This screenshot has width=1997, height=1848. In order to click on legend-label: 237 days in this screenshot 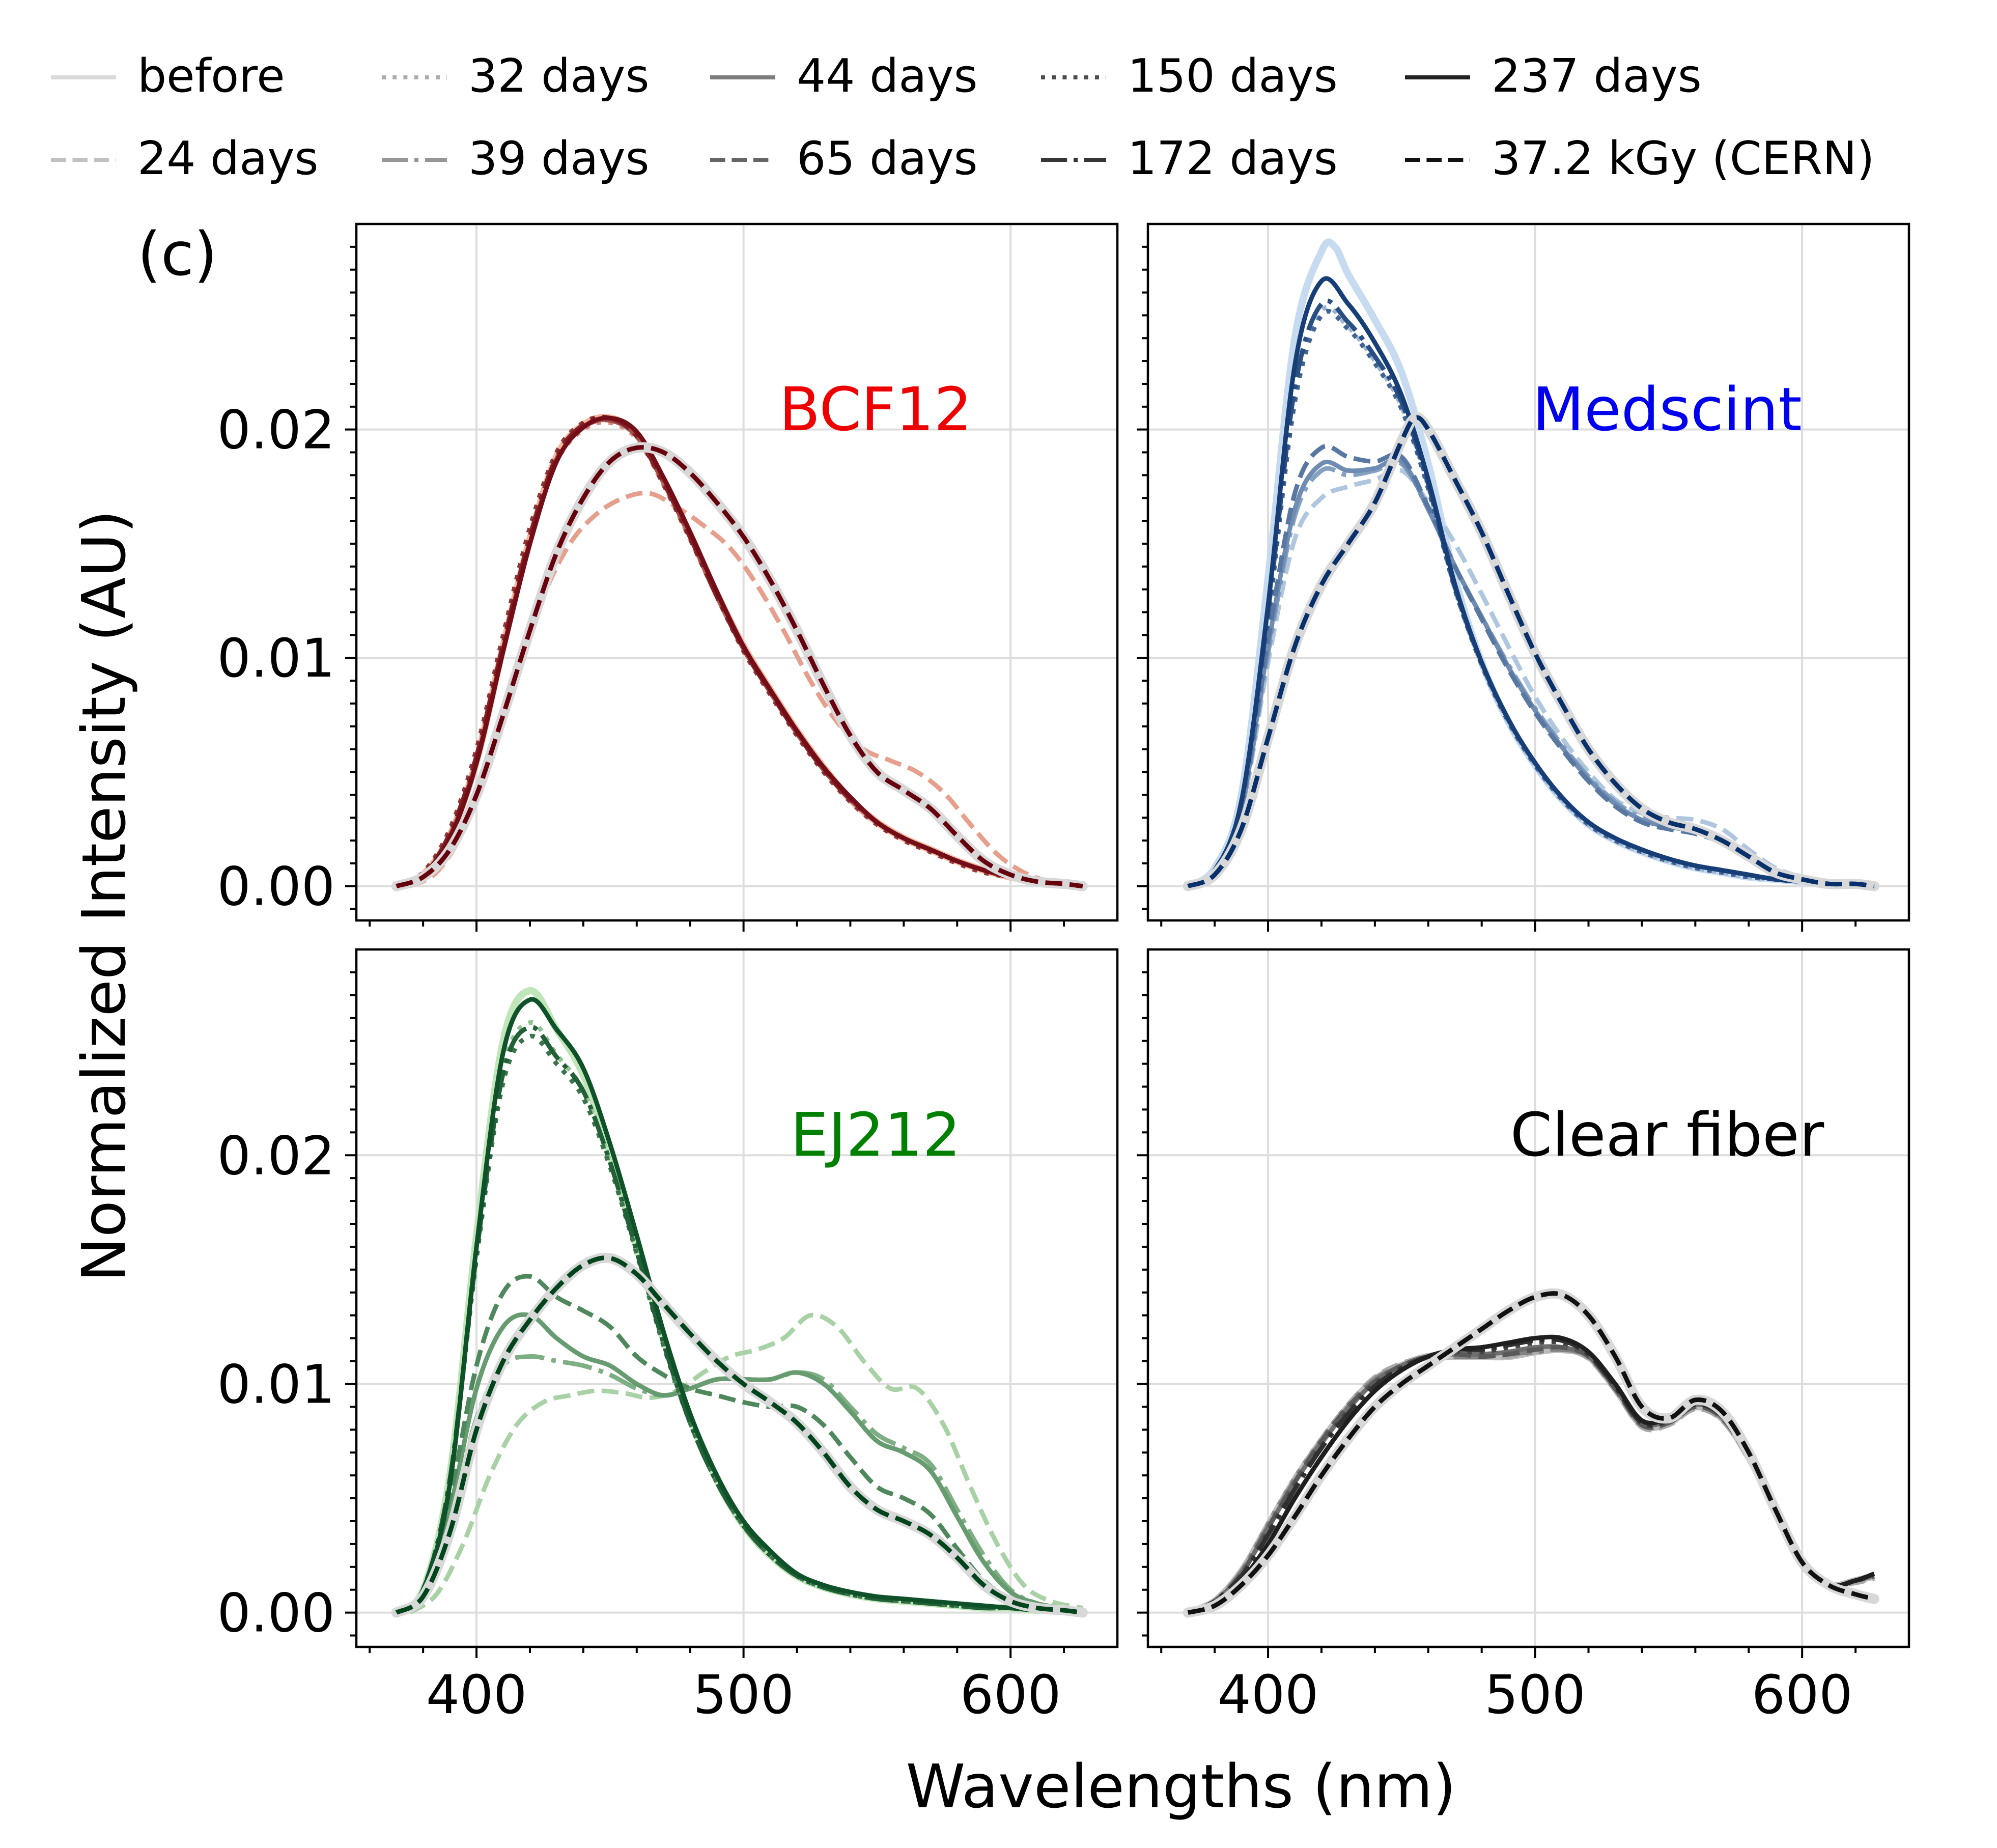, I will do `click(1597, 76)`.